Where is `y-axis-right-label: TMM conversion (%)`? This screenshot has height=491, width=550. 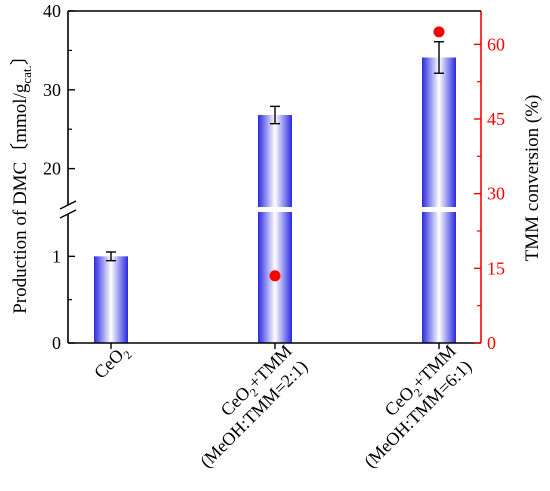 y-axis-right-label: TMM conversion (%) is located at coordinates (532, 178).